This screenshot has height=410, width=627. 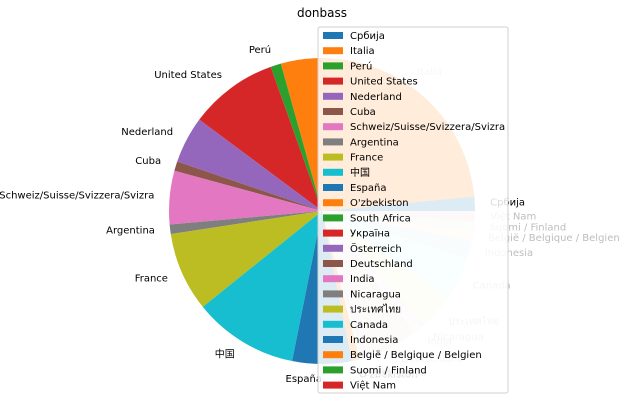 I want to click on slice-label: 中国, so click(x=225, y=353).